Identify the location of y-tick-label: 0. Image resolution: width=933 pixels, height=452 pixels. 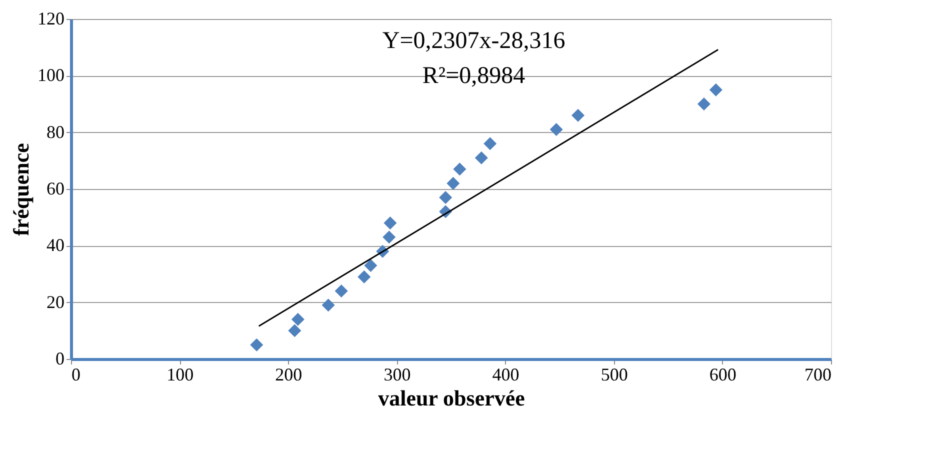
(60, 358).